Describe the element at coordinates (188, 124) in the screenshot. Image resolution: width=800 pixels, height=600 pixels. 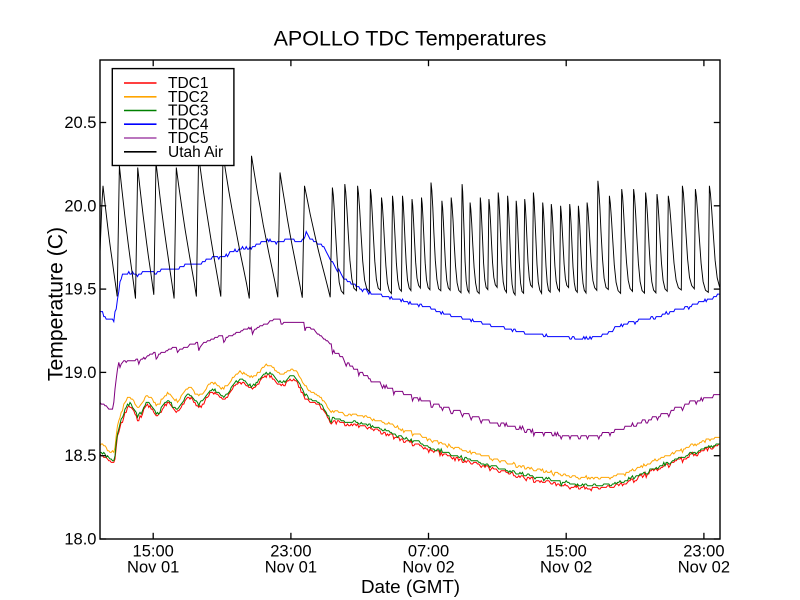
I see `svg-text: TDC4` at that location.